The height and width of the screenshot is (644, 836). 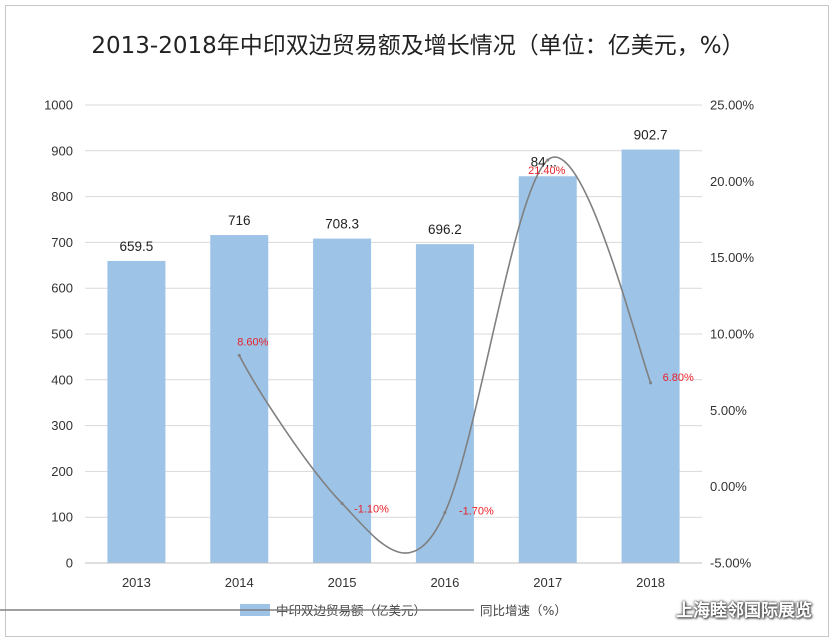 I want to click on x-tick-label: 2018, so click(x=650, y=582).